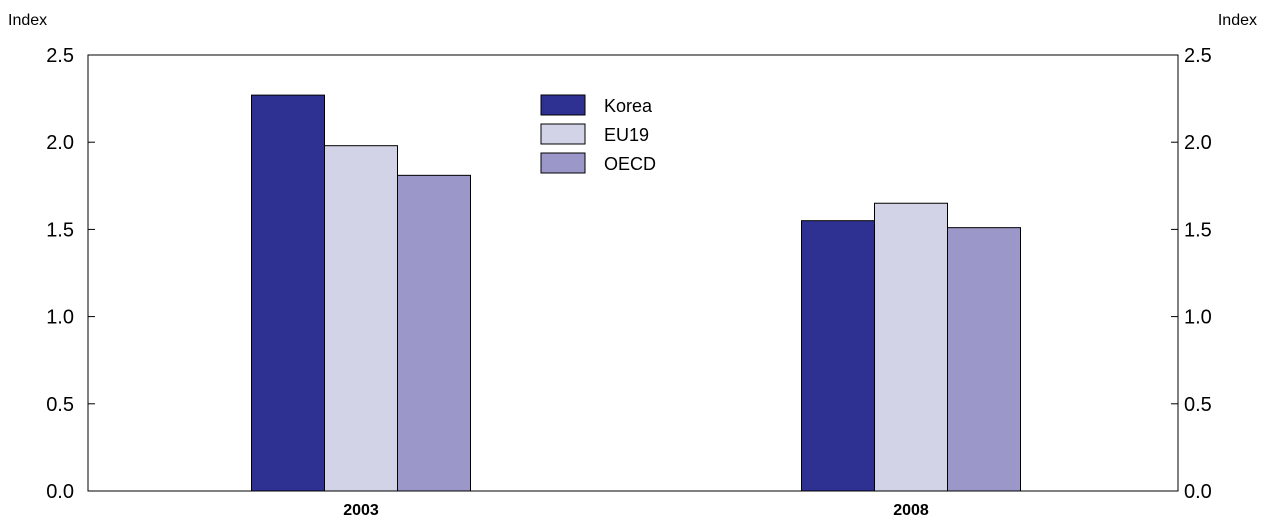 The image size is (1265, 521). Describe the element at coordinates (911, 347) in the screenshot. I see `bar-eu19-2008` at that location.